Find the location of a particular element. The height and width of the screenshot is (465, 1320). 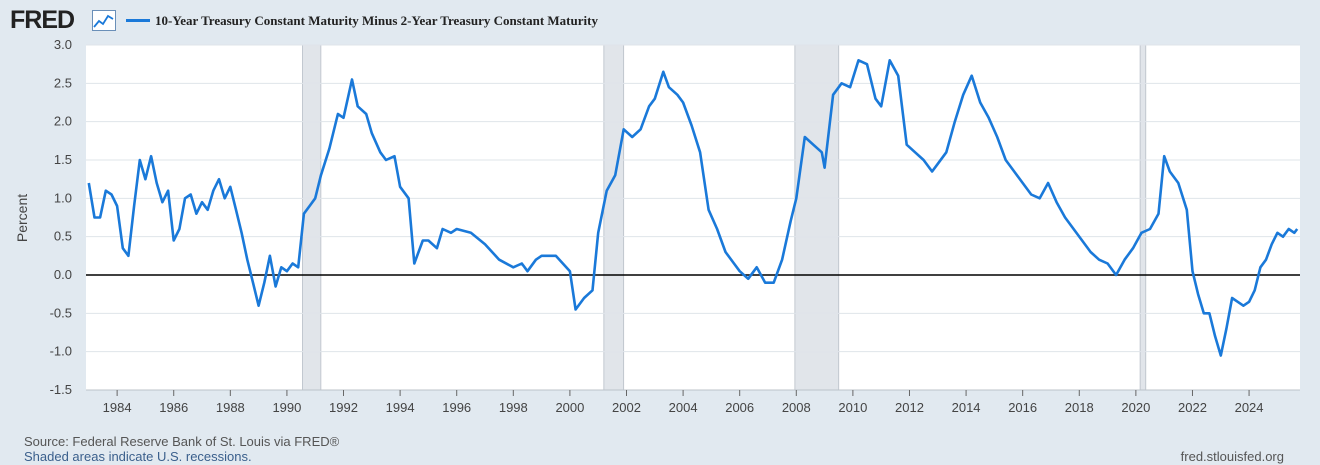

x-tick-label: 2008 is located at coordinates (796, 407).